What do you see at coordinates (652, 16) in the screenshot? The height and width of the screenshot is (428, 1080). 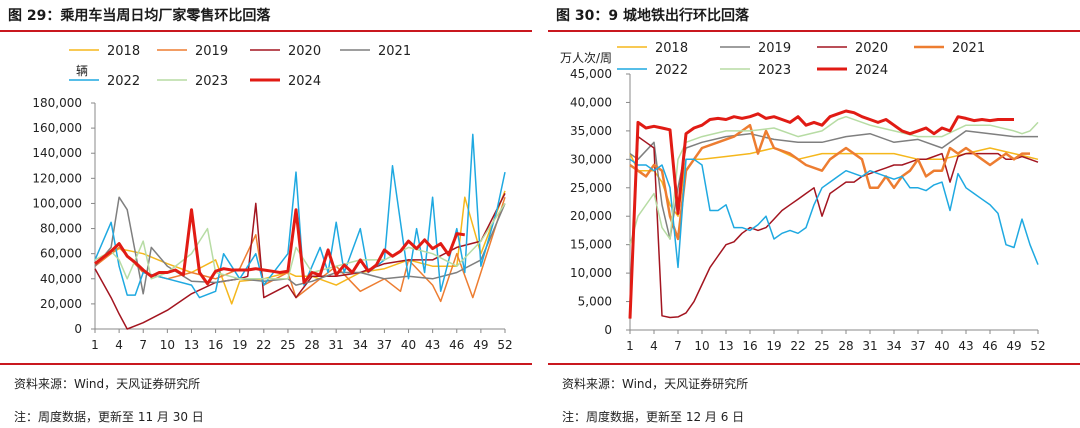 I see `chart-title: 图 30：9 城地铁出行环比回落` at bounding box center [652, 16].